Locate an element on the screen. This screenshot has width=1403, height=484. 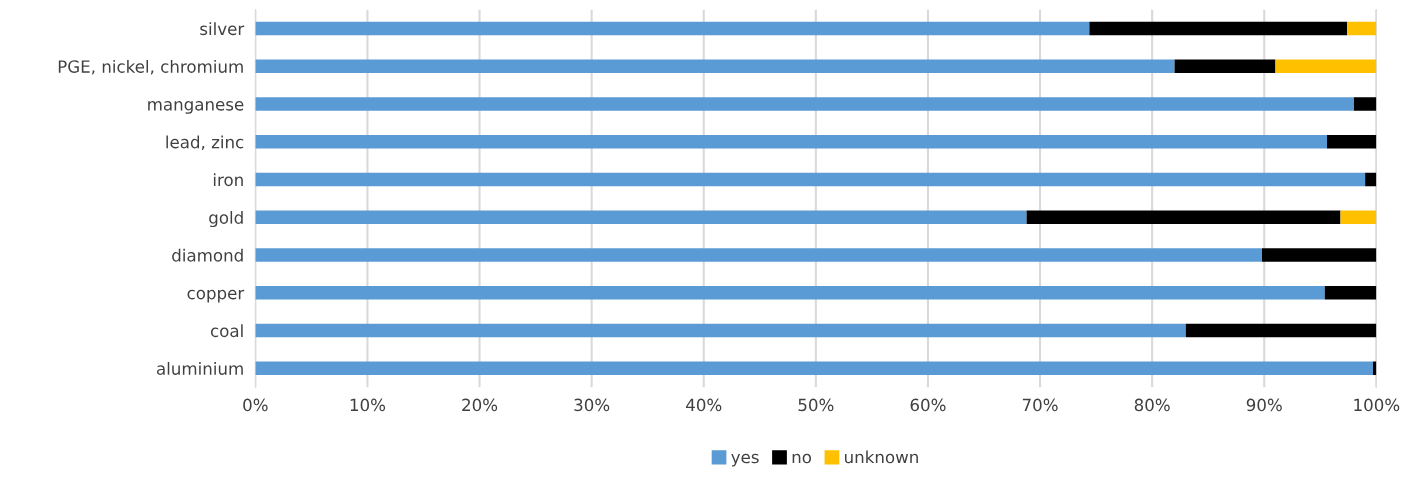
y-tick-label: iron is located at coordinates (228, 180).